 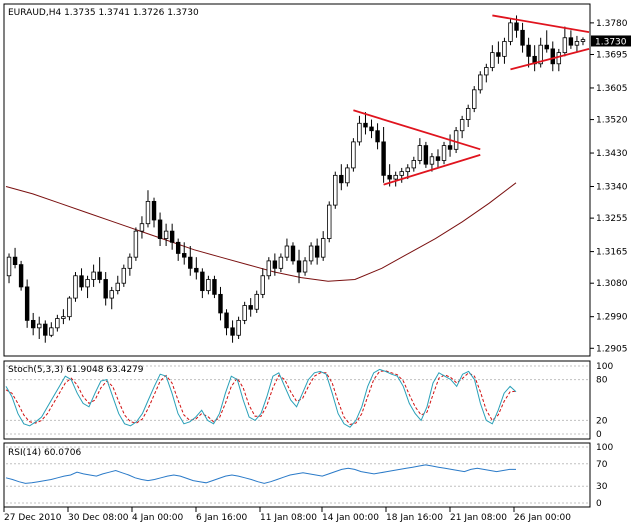 What do you see at coordinates (98, 518) in the screenshot?
I see `date-tick-label: 30 Dec 08:00` at bounding box center [98, 518].